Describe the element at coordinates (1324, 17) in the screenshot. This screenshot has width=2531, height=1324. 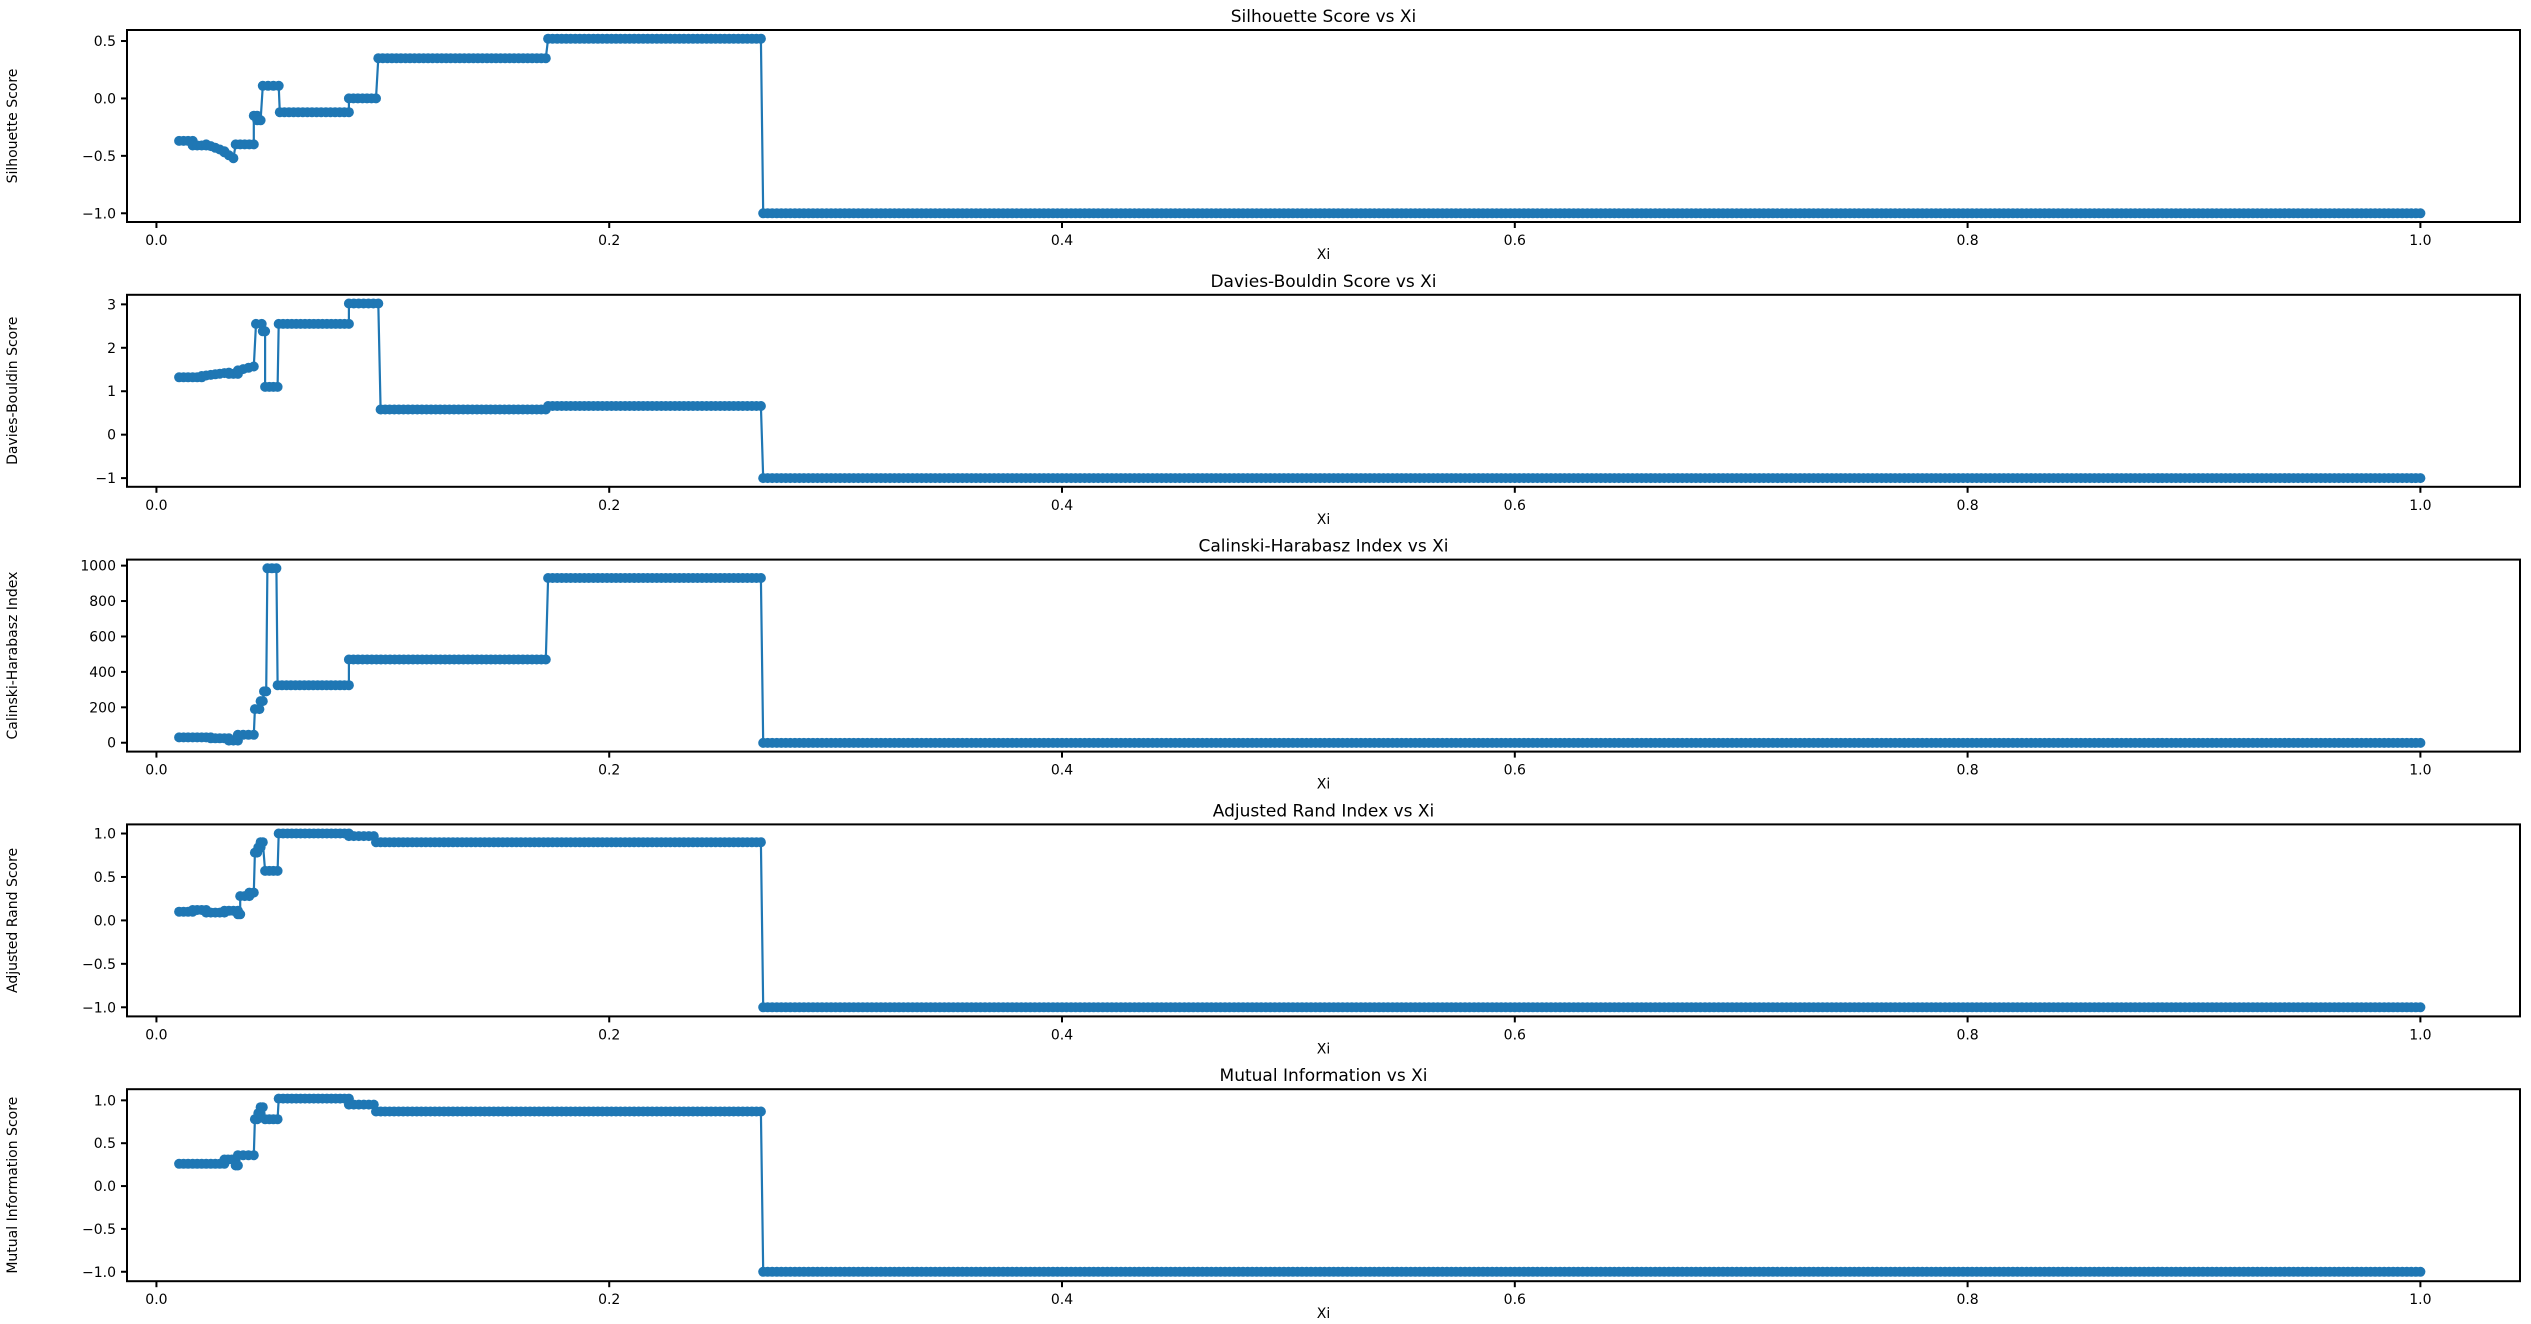
I see `chart-title: Silhouette Score vs Xi` at that location.